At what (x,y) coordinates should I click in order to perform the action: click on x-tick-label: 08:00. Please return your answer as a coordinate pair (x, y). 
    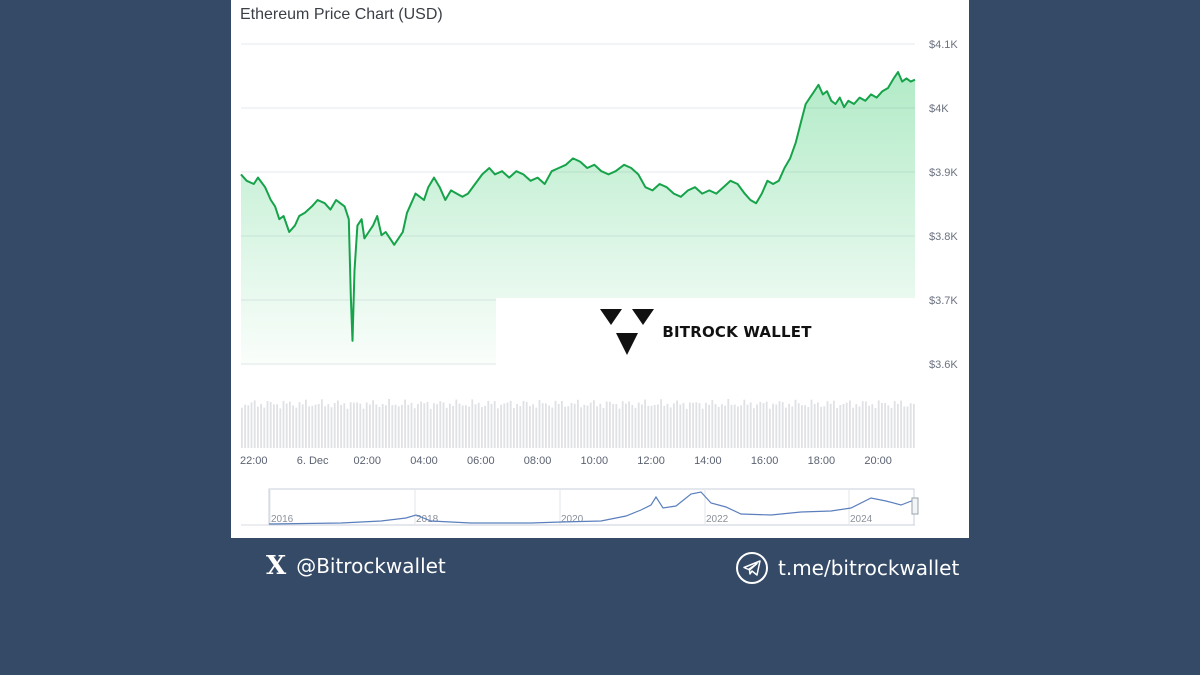
    Looking at the image, I should click on (538, 461).